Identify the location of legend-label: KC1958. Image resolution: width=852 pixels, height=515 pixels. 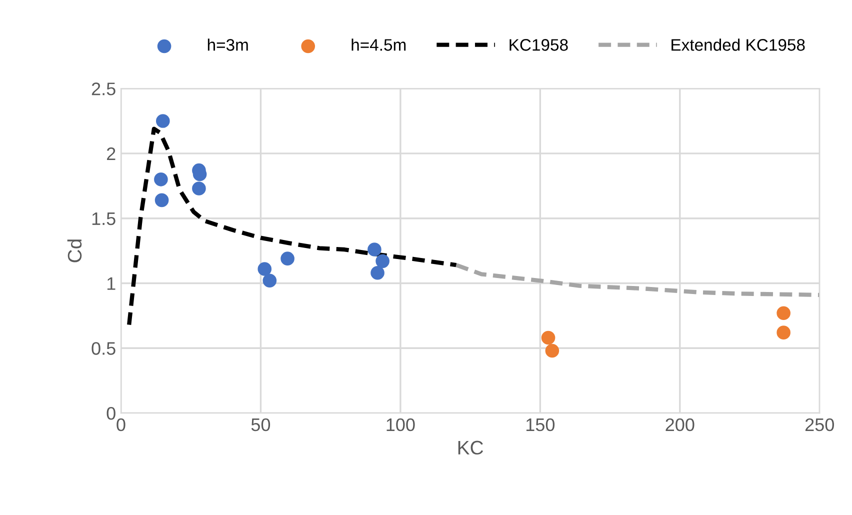
(539, 45).